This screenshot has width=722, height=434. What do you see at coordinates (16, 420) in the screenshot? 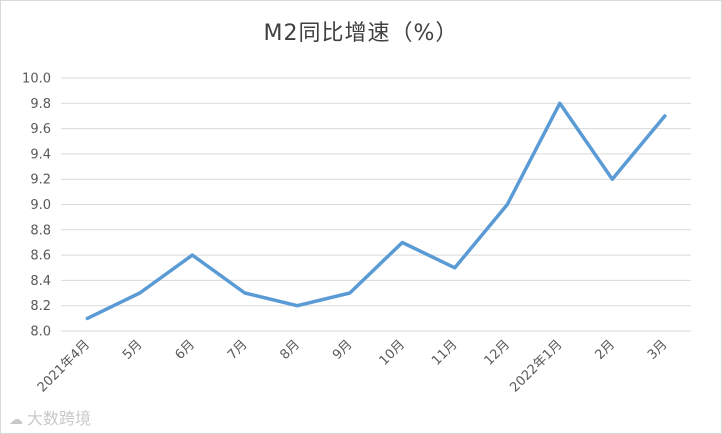
I see `cloud-logo-icon: ☁` at bounding box center [16, 420].